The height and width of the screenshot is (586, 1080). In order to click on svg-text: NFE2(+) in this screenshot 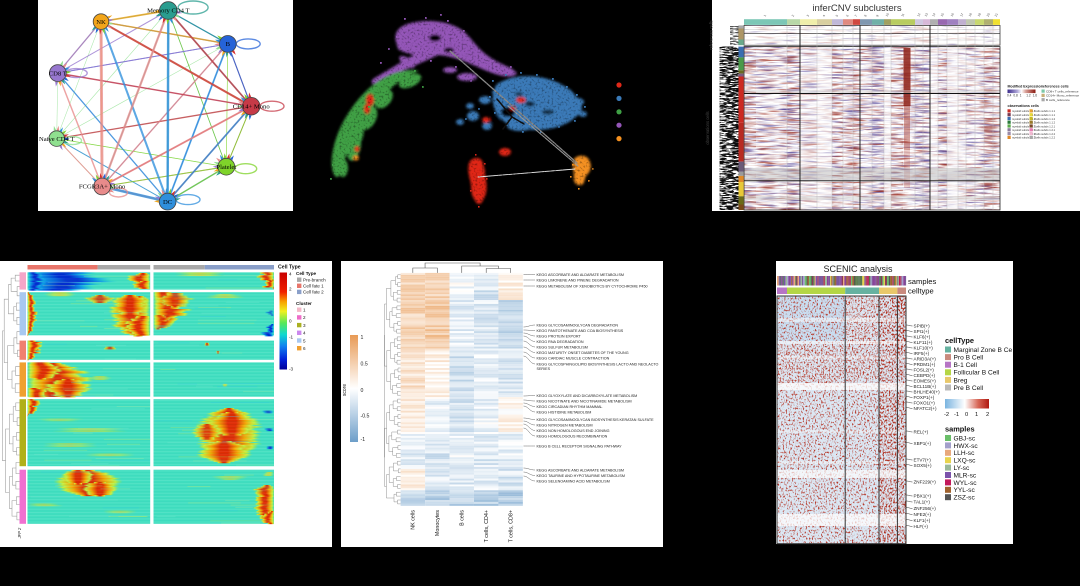, I will do `click(923, 514)`.